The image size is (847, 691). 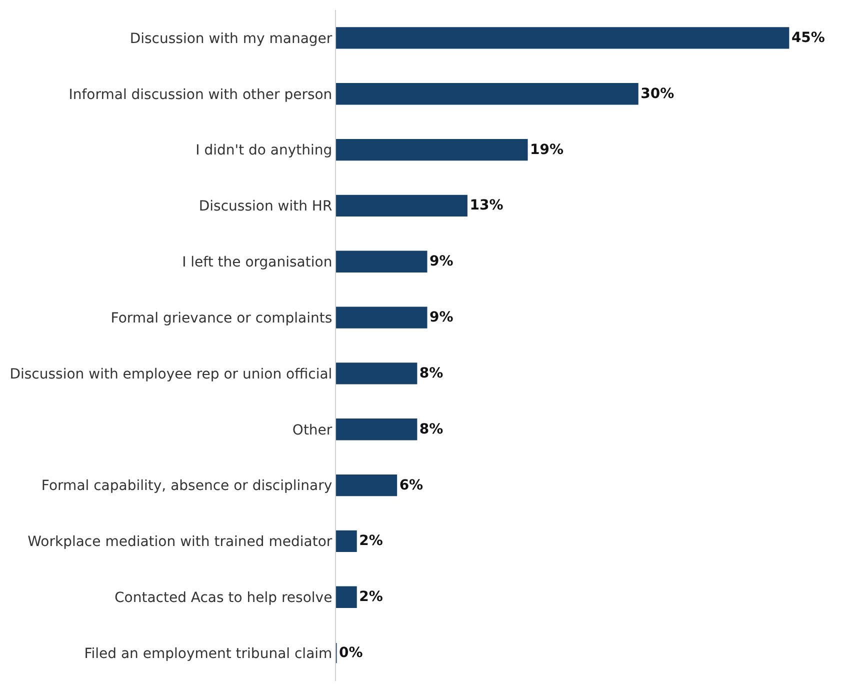 I want to click on y-tick-label: Contacted Acas to help resolve, so click(x=223, y=598).